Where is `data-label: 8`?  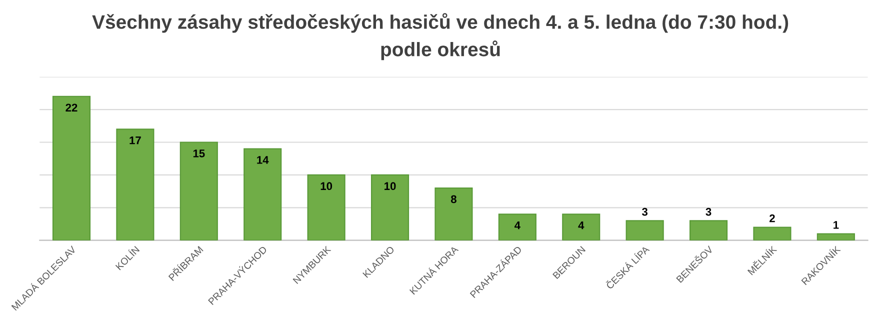 data-label: 8 is located at coordinates (453, 199).